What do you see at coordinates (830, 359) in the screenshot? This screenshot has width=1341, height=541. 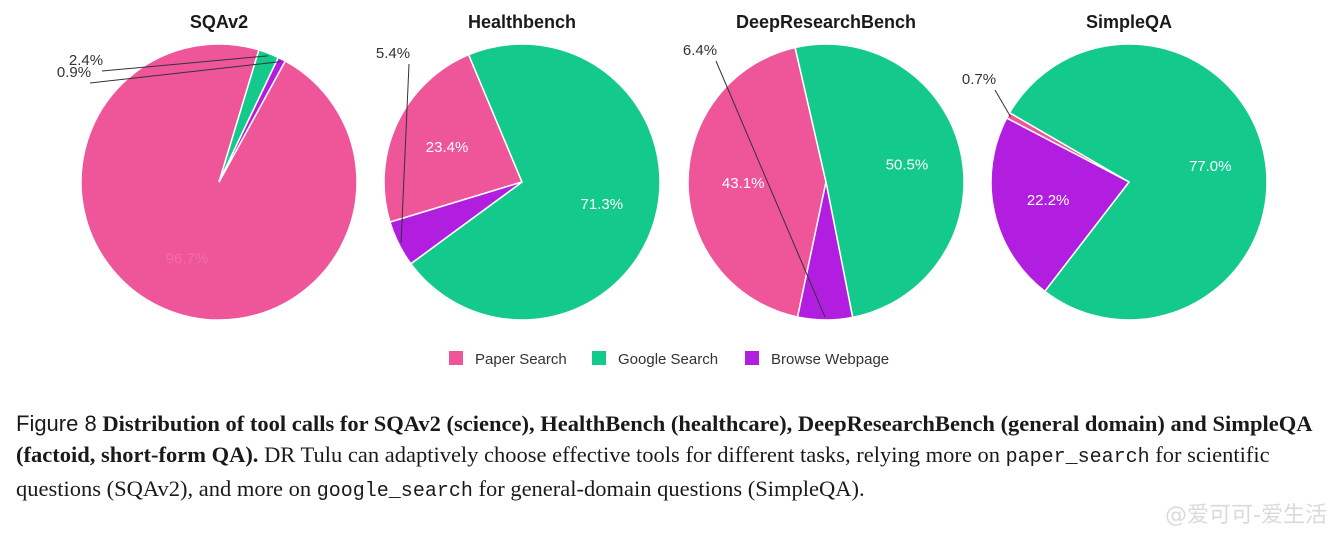 I see `legend-label: Browse Webpage` at bounding box center [830, 359].